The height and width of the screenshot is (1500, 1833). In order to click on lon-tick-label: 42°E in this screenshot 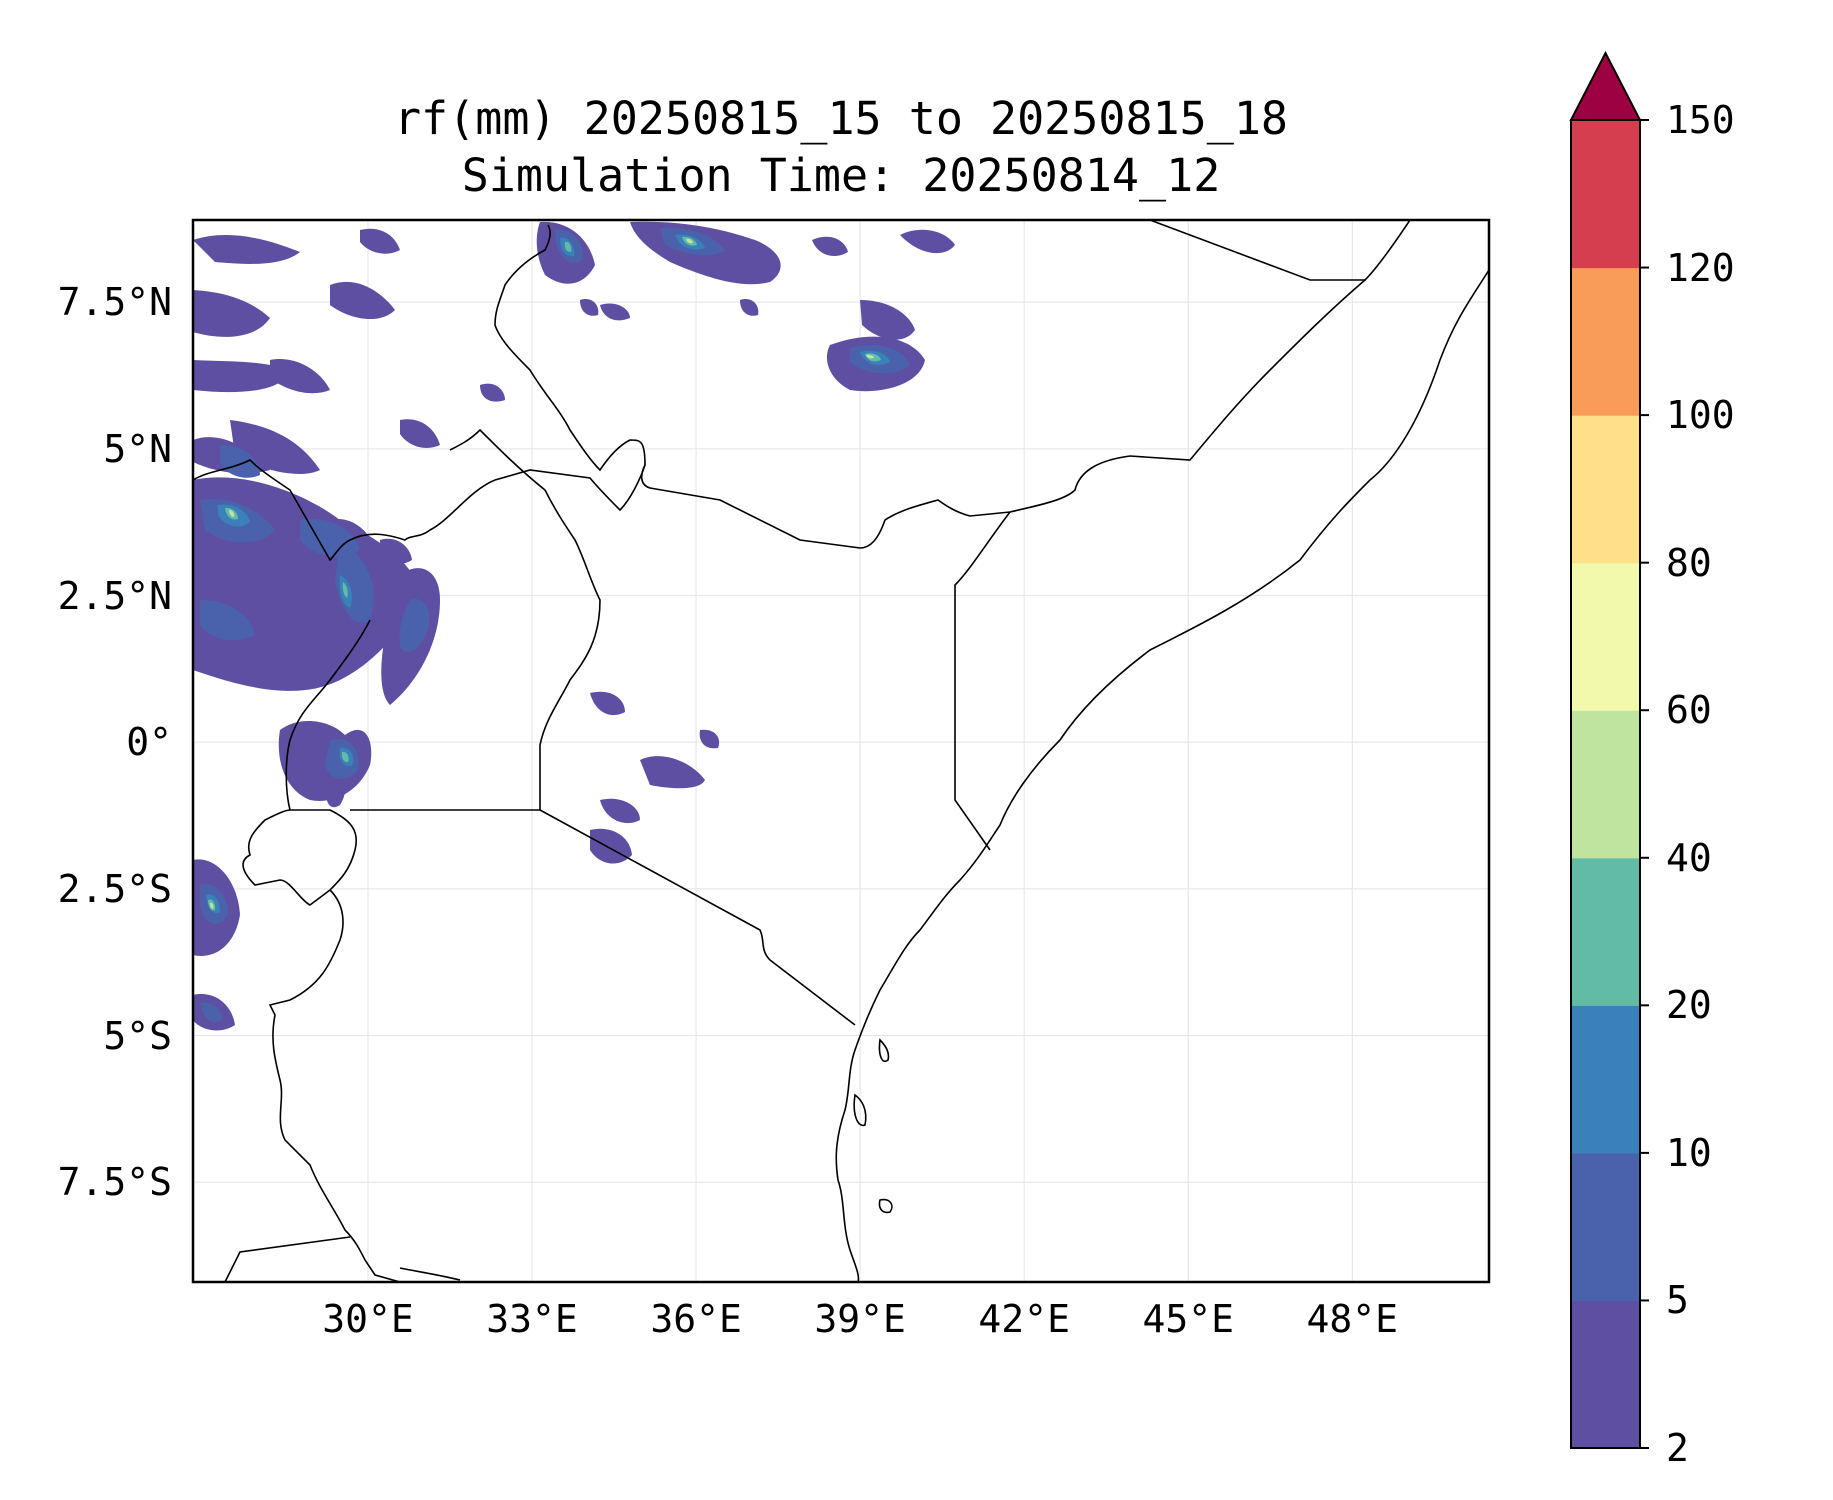, I will do `click(1024, 1319)`.